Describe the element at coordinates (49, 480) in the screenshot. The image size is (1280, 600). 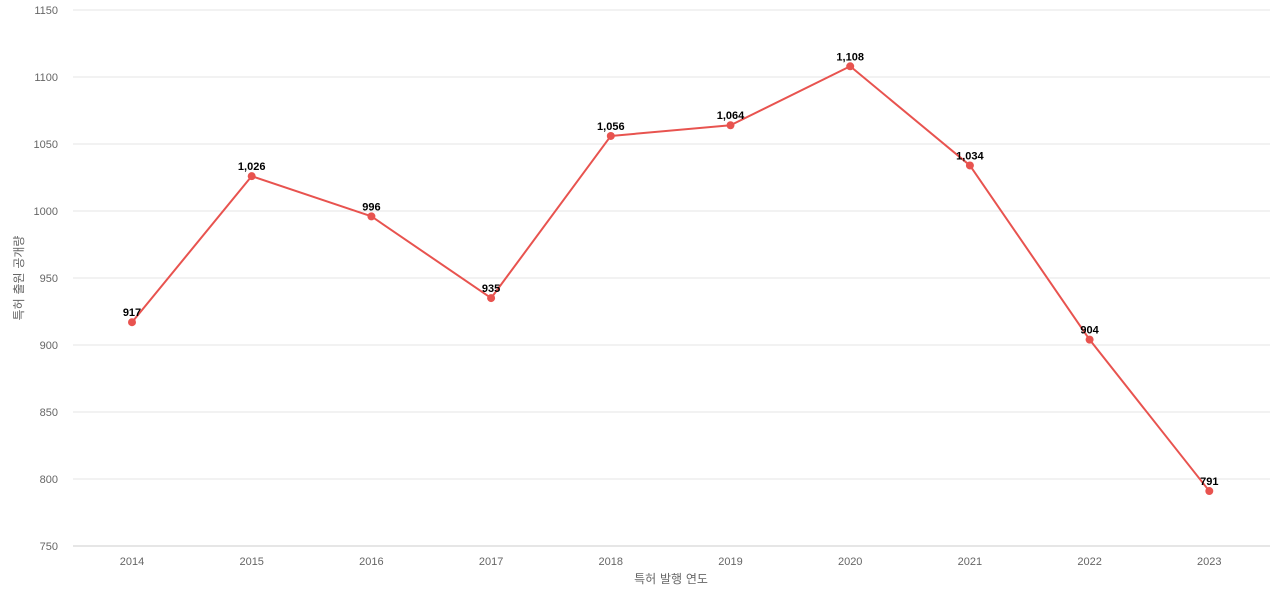
I see `y-tick-label: 800` at that location.